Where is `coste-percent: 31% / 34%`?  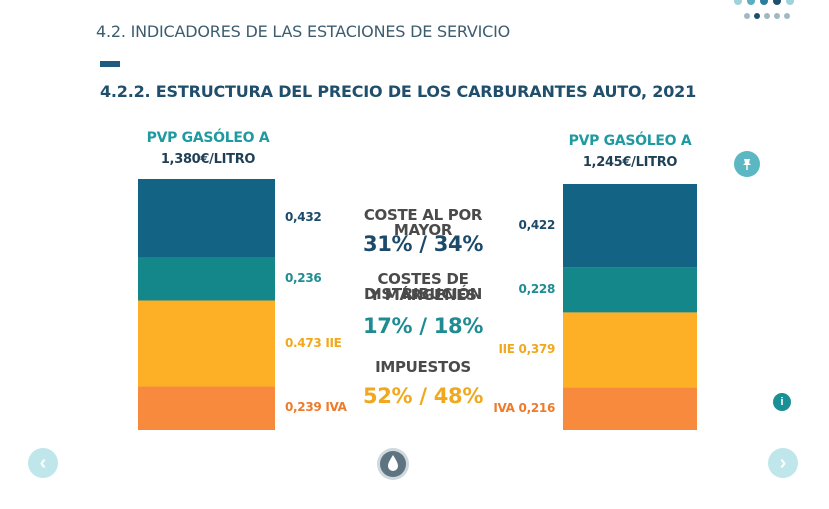
coste-percent: 31% / 34% is located at coordinates (423, 244).